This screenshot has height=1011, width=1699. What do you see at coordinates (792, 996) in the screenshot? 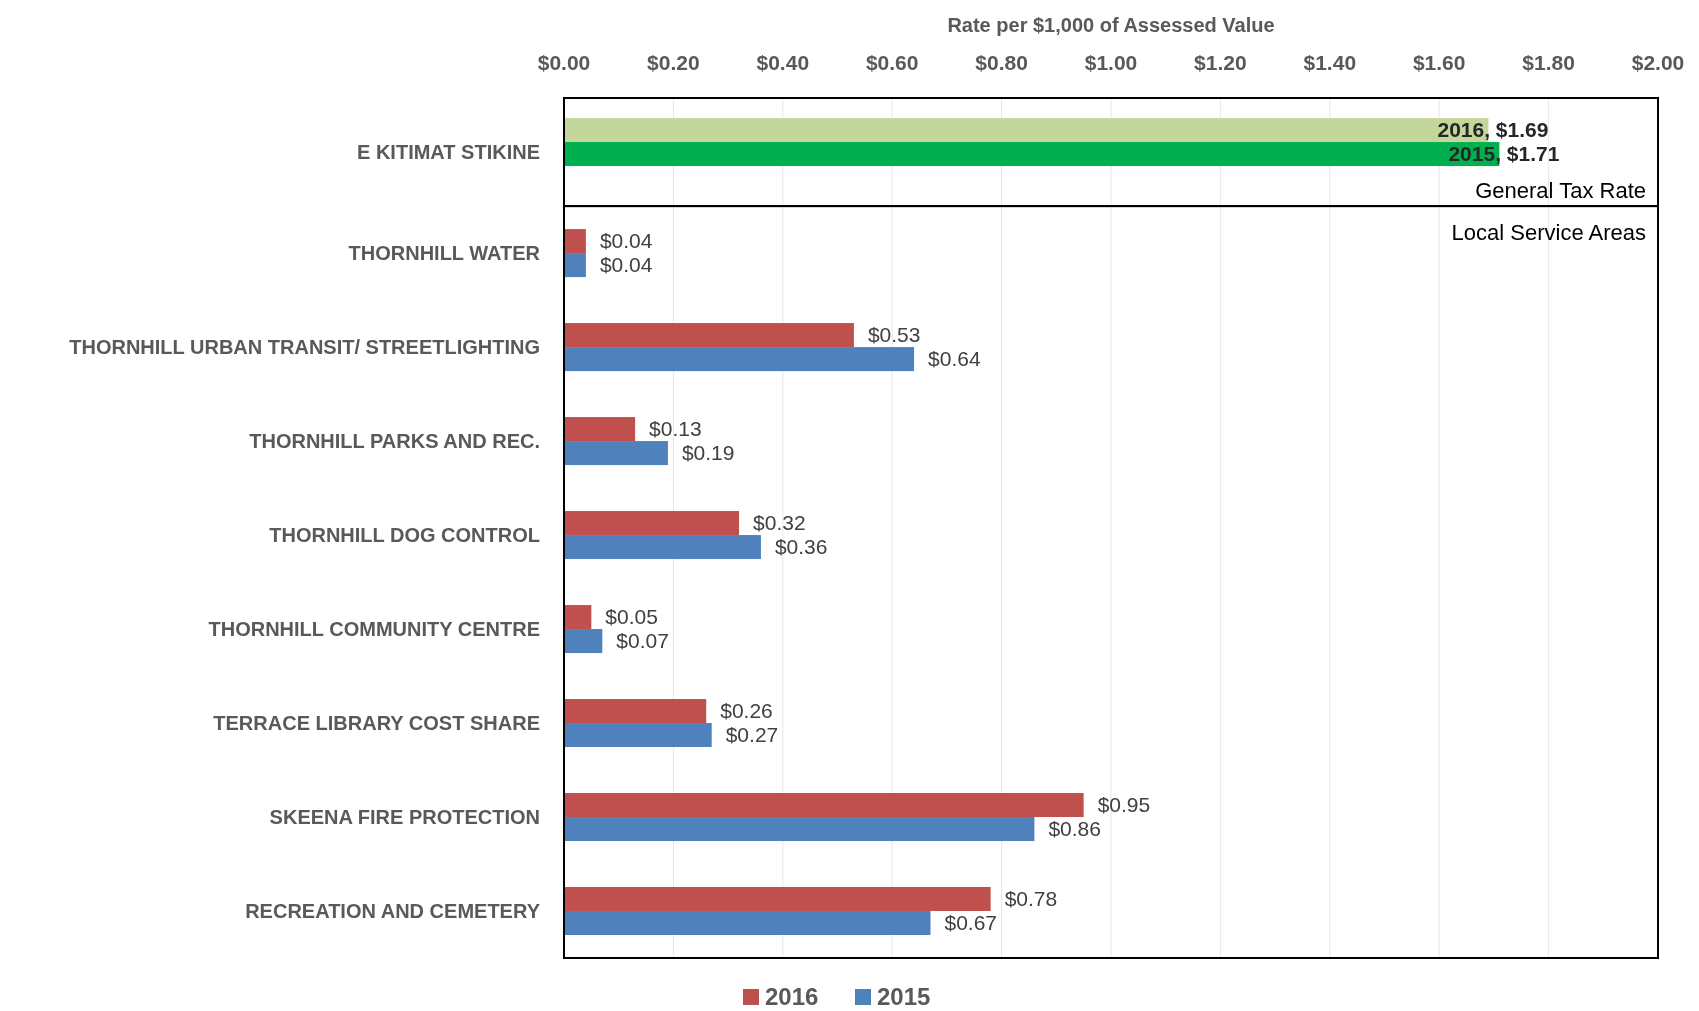
I see `legend-label: 2016` at bounding box center [792, 996].